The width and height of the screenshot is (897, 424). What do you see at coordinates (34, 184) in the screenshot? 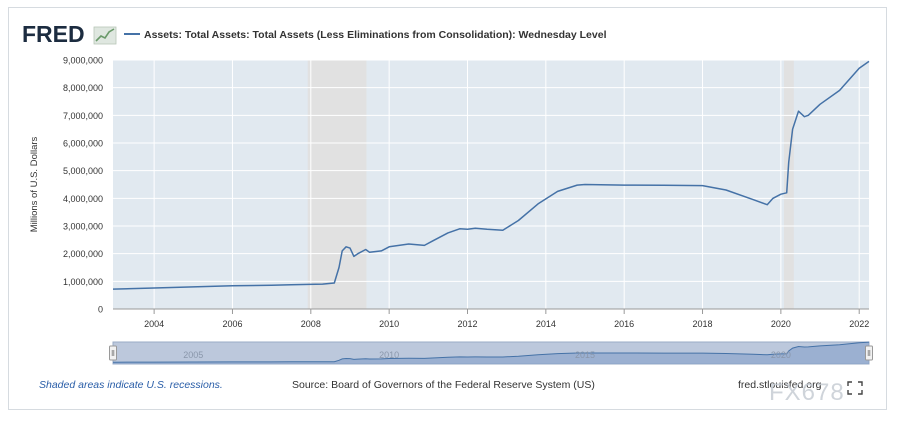
I see `y-axis-label: Millions of U.S. Dollars` at bounding box center [34, 184].